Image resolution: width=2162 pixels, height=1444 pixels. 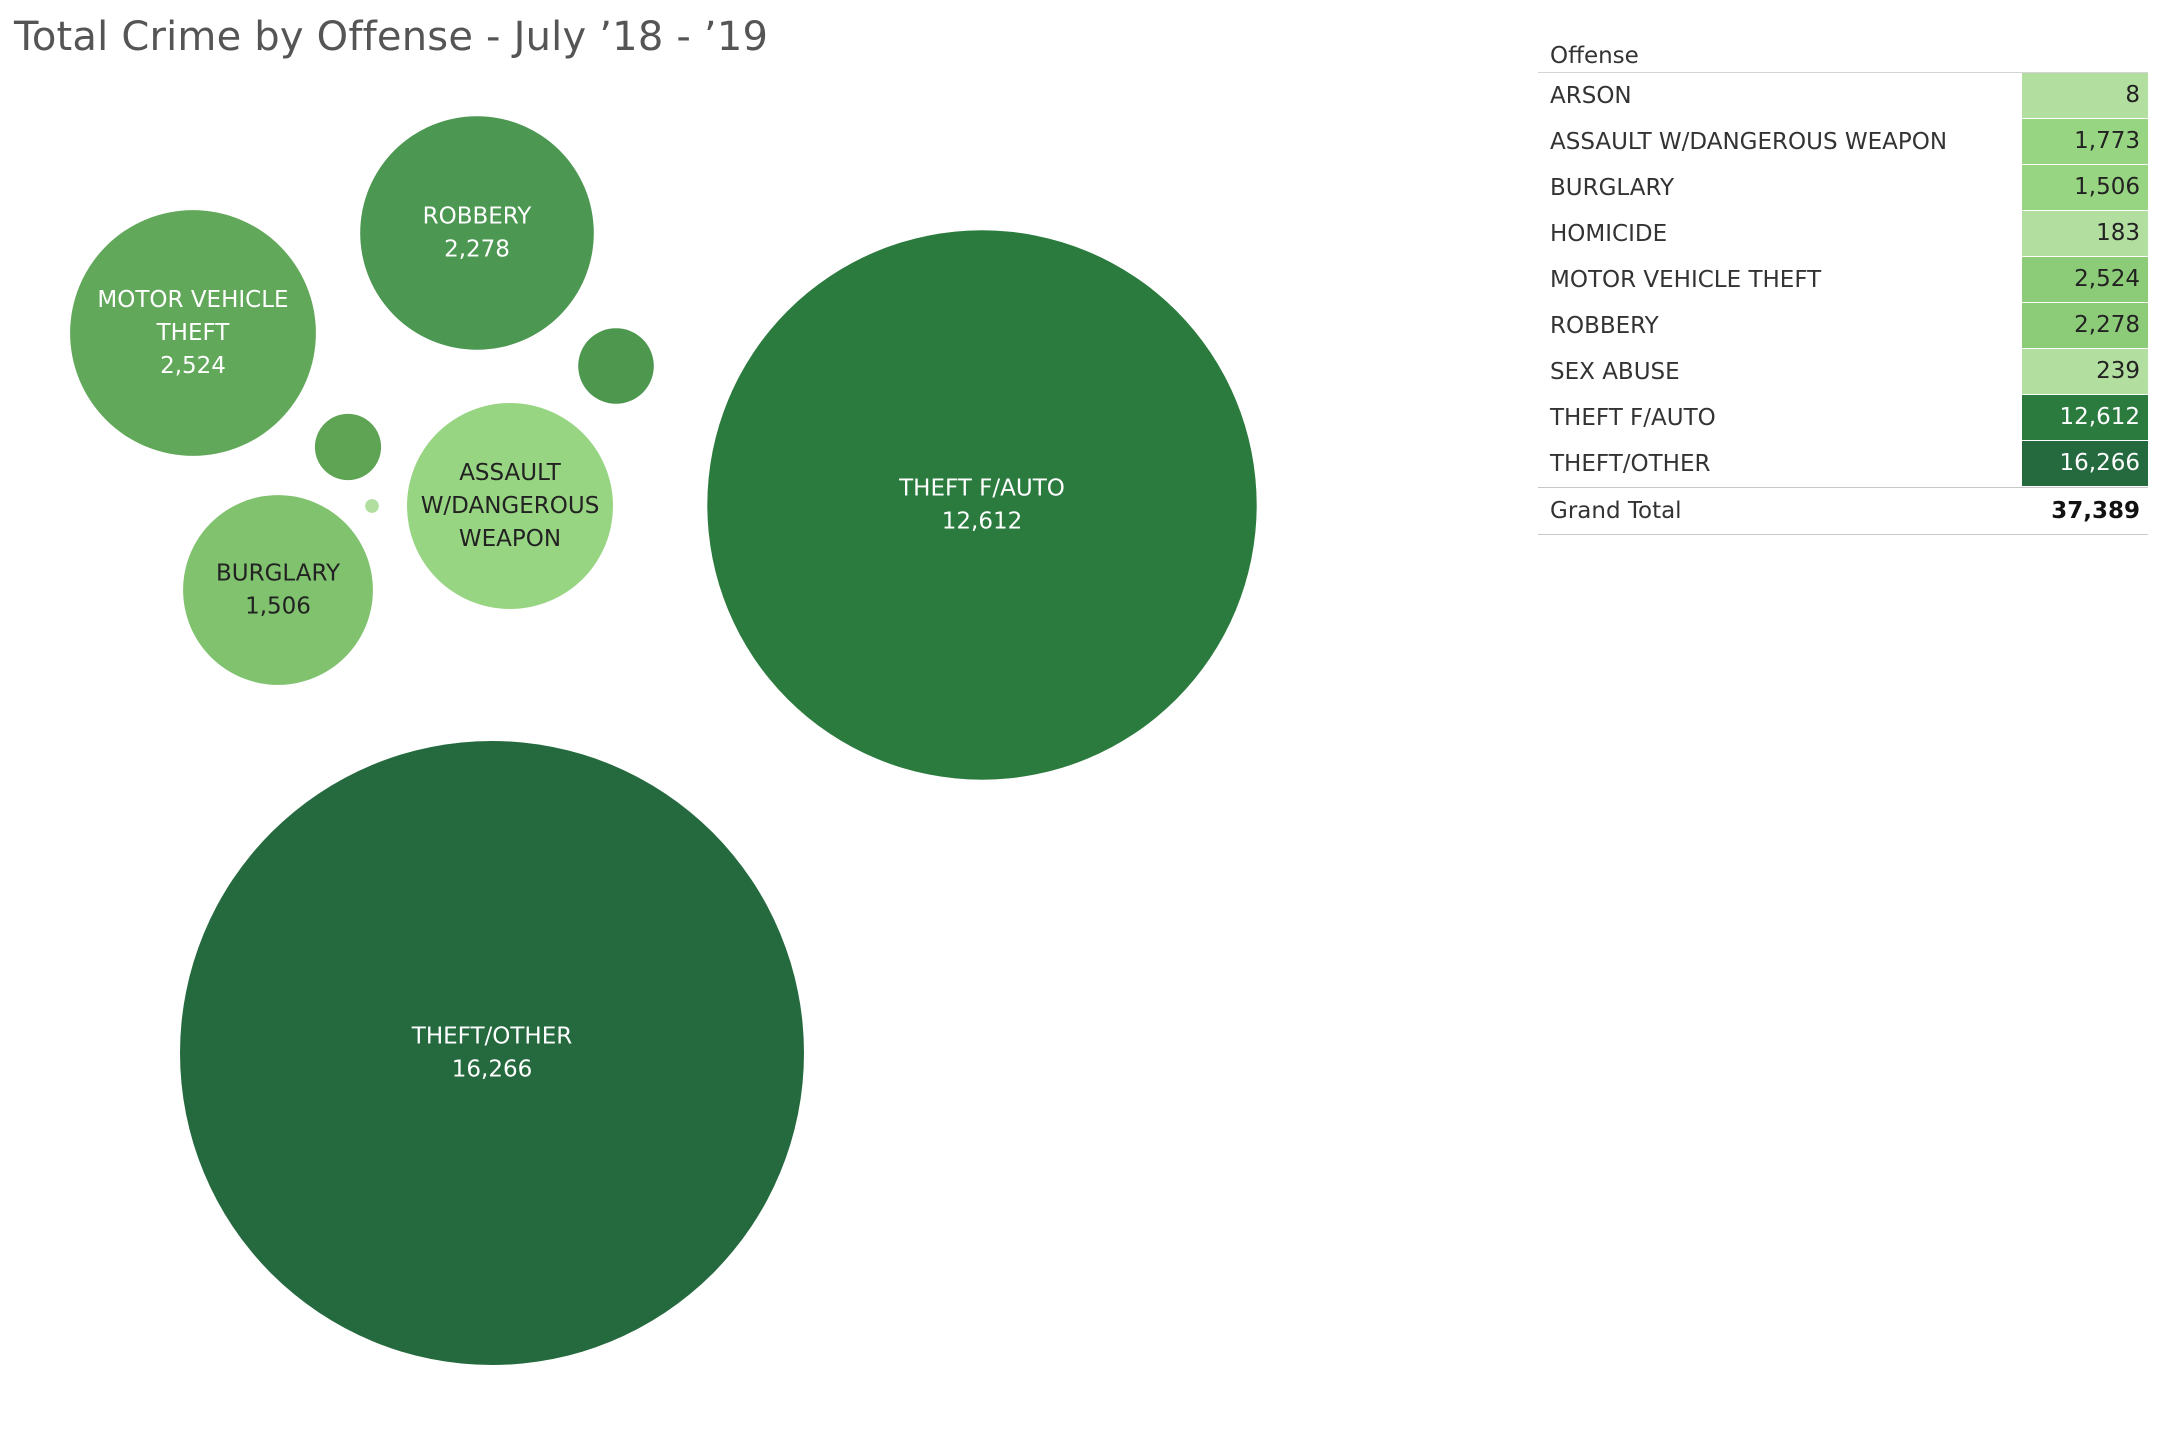 What do you see at coordinates (1686, 280) in the screenshot?
I see `row-offense-label: MOTOR VEHICLE THEFT` at bounding box center [1686, 280].